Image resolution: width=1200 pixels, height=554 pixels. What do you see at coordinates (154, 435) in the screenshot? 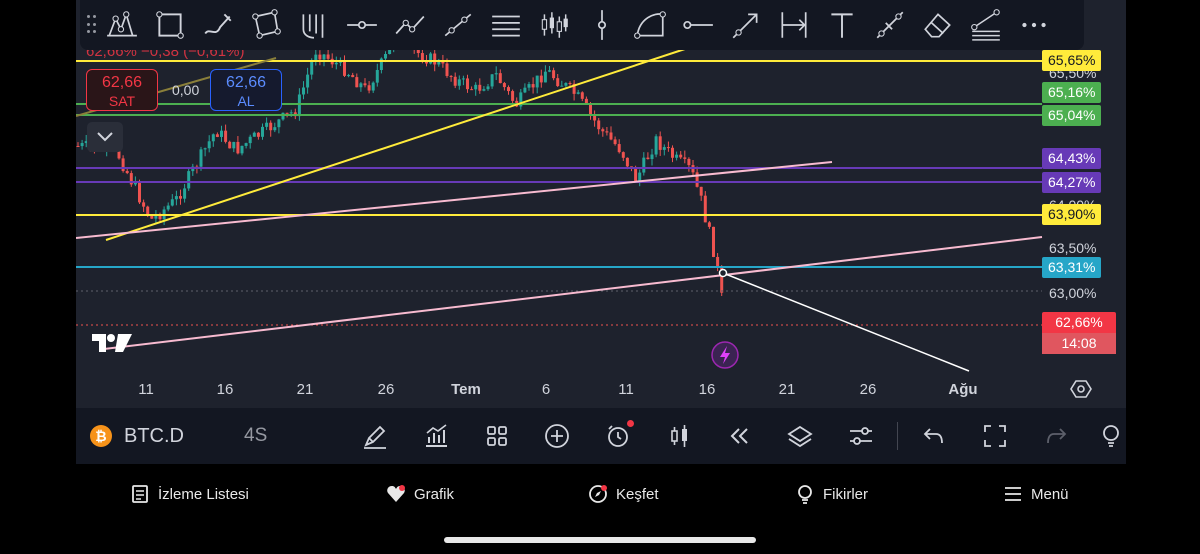
I see `symbol-name: BTC.D` at bounding box center [154, 435].